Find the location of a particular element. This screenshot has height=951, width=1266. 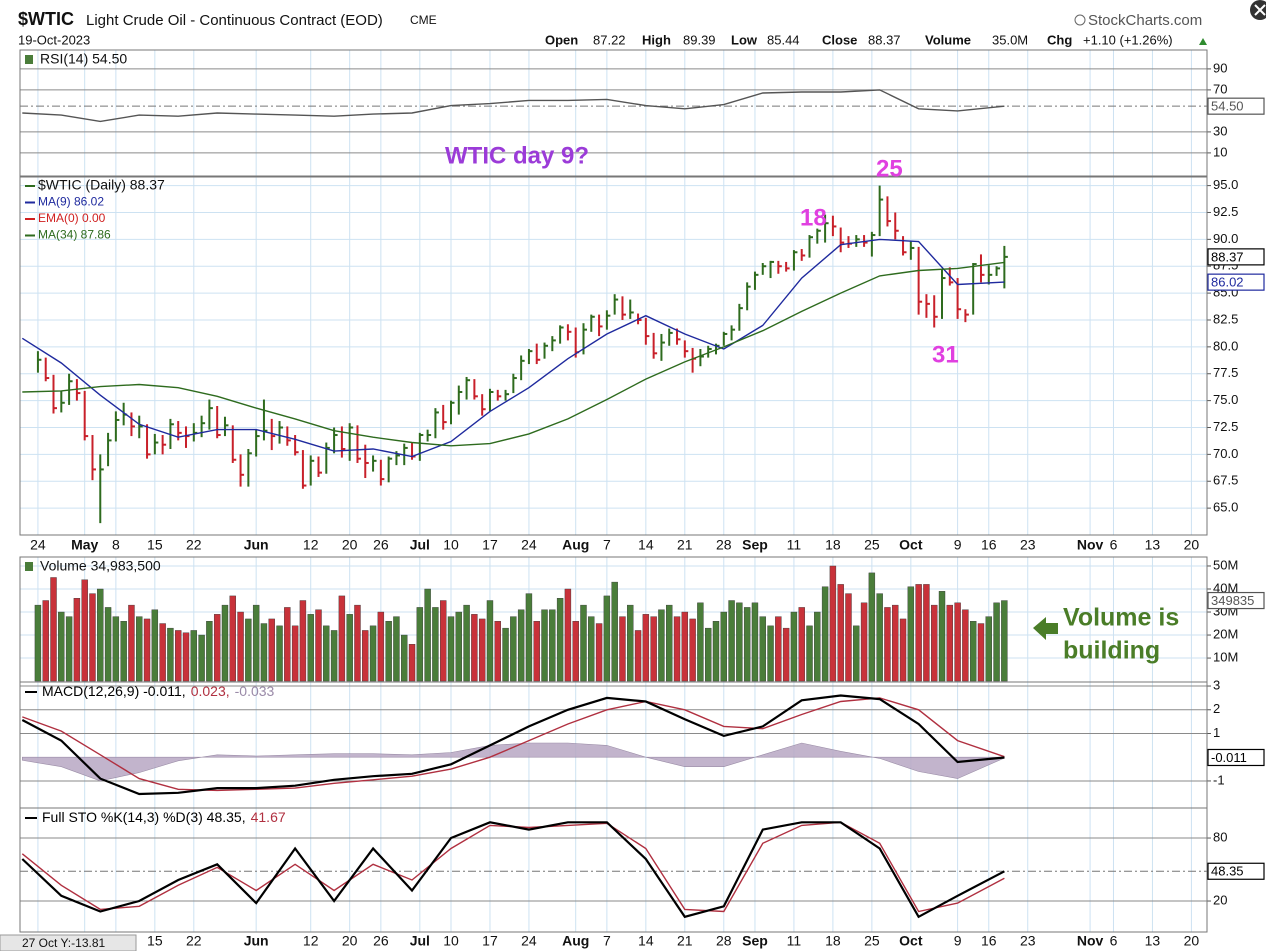

x-tick-label: 10 is located at coordinates (451, 545).